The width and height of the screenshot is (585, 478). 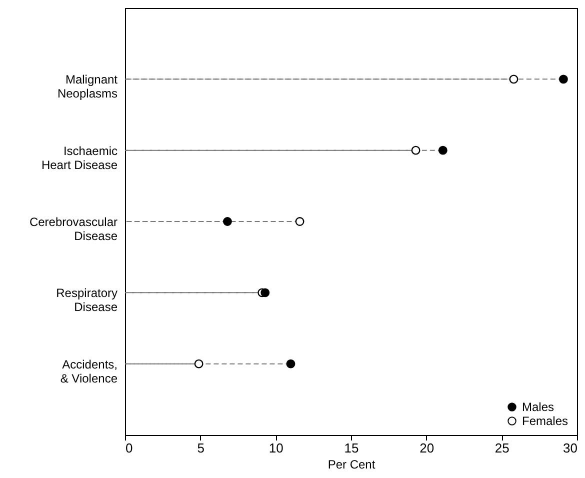 What do you see at coordinates (79, 158) in the screenshot?
I see `y-tick-label: Ischaemic Heart Disease` at bounding box center [79, 158].